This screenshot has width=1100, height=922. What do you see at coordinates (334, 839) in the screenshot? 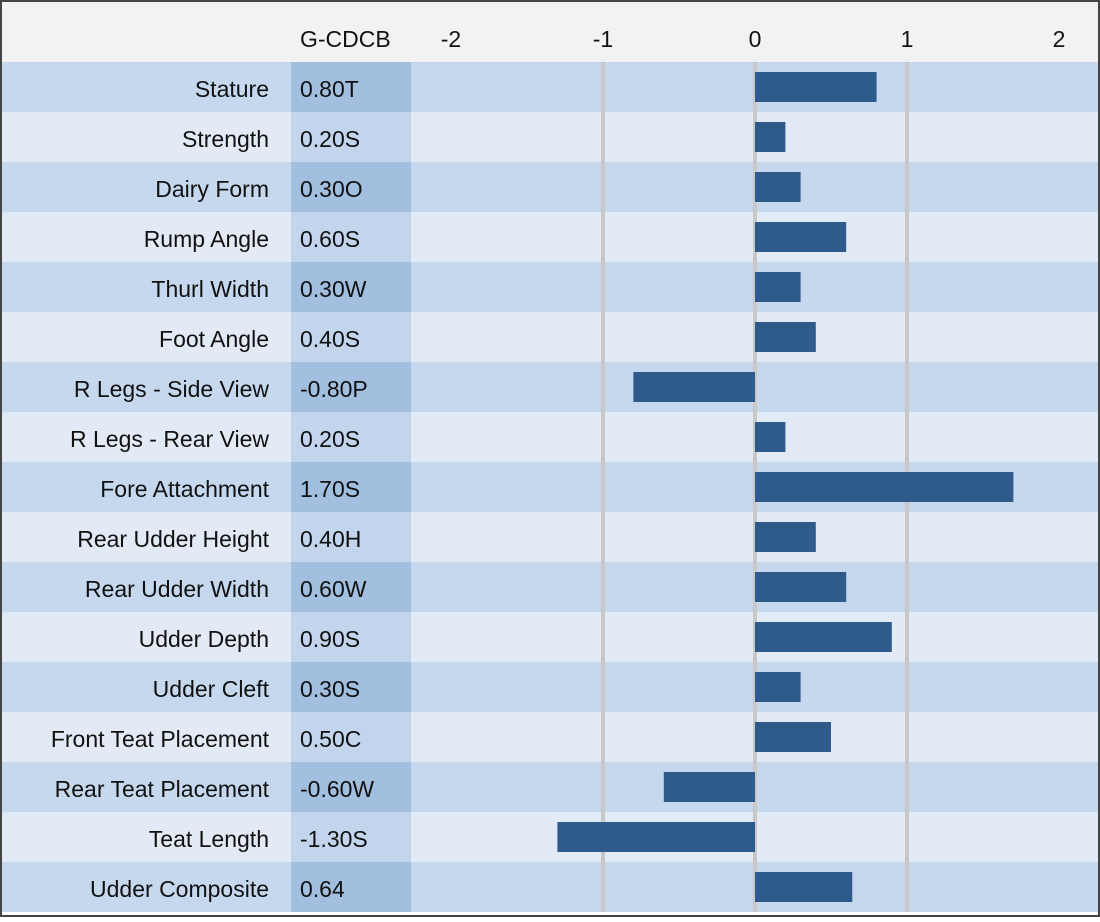
I see `value-label: -1.30S` at bounding box center [334, 839].